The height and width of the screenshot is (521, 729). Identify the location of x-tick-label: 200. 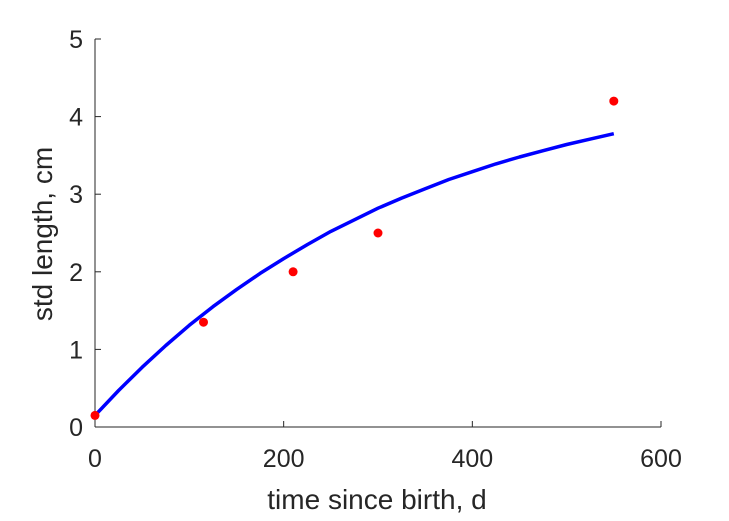
(284, 459).